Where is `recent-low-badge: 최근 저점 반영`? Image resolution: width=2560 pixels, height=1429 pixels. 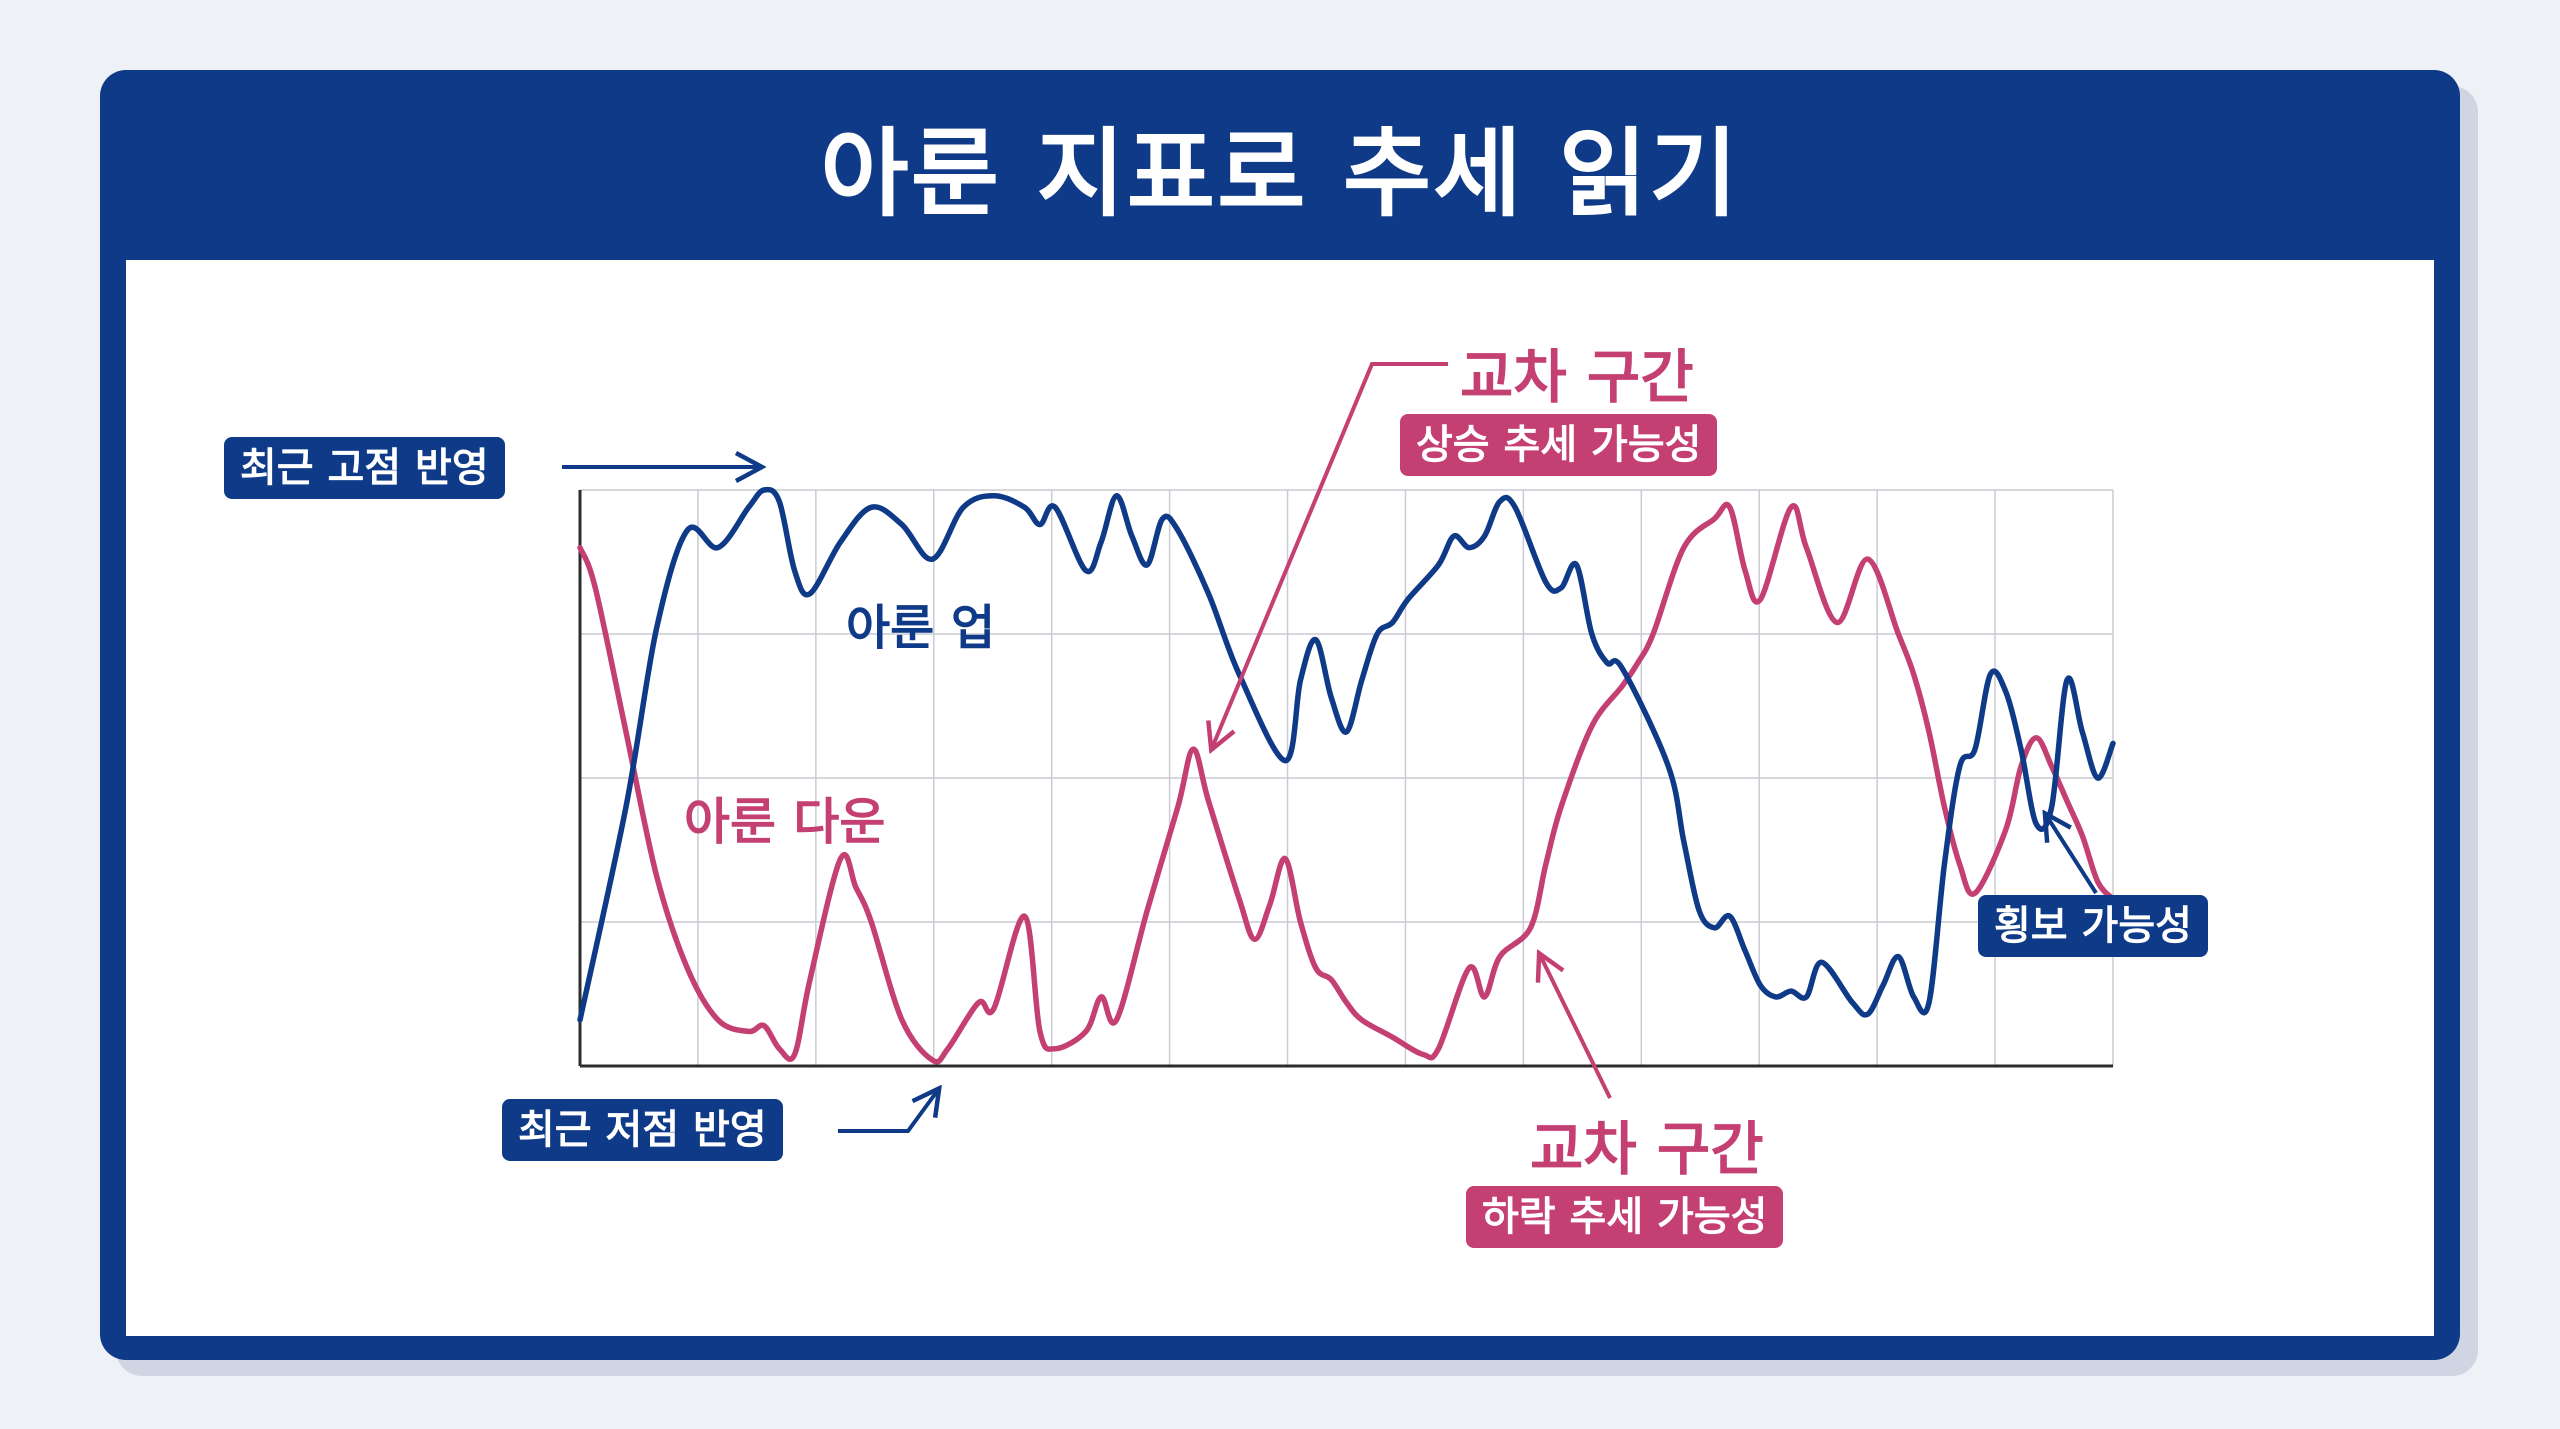
recent-low-badge: 최근 저점 반영 is located at coordinates (642, 1130).